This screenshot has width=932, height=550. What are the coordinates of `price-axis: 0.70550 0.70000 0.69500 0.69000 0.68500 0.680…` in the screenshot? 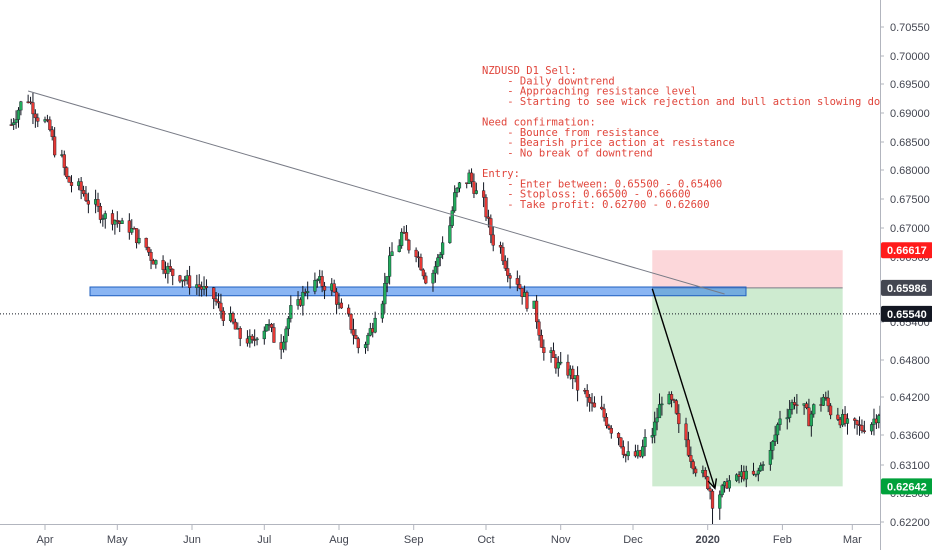 It's located at (906, 275).